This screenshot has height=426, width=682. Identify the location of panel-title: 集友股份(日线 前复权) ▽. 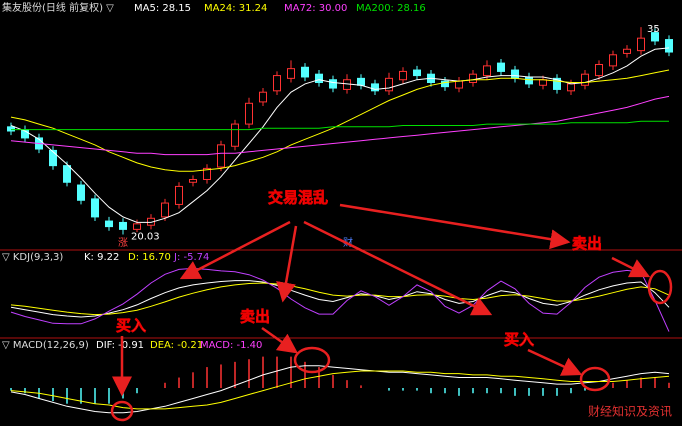
(58, 7).